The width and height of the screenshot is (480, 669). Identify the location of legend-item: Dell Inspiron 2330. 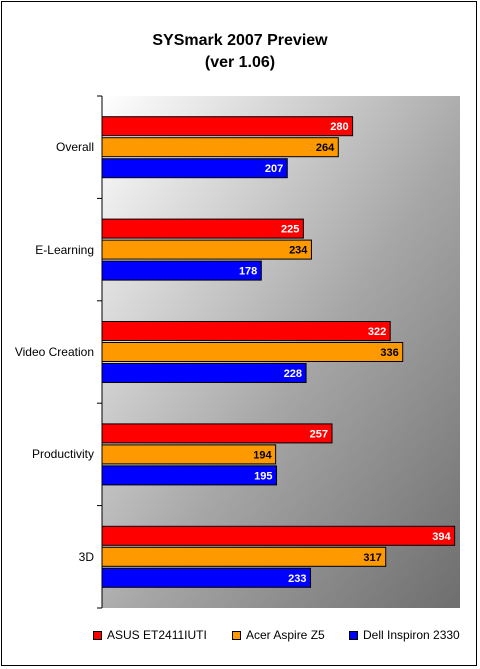
(404, 635).